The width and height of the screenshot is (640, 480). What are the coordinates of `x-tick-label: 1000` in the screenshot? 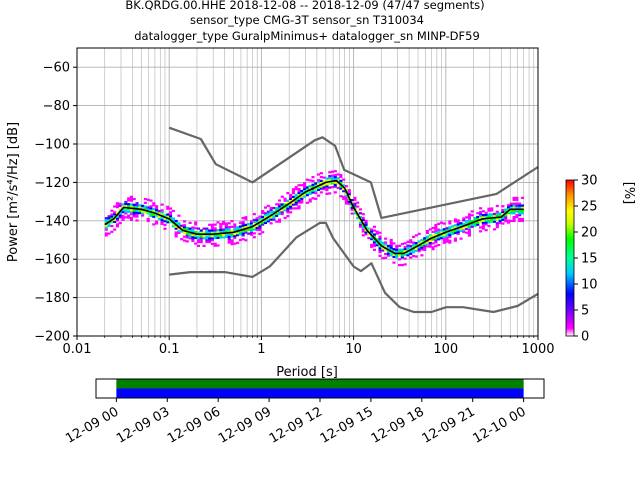 It's located at (537, 349).